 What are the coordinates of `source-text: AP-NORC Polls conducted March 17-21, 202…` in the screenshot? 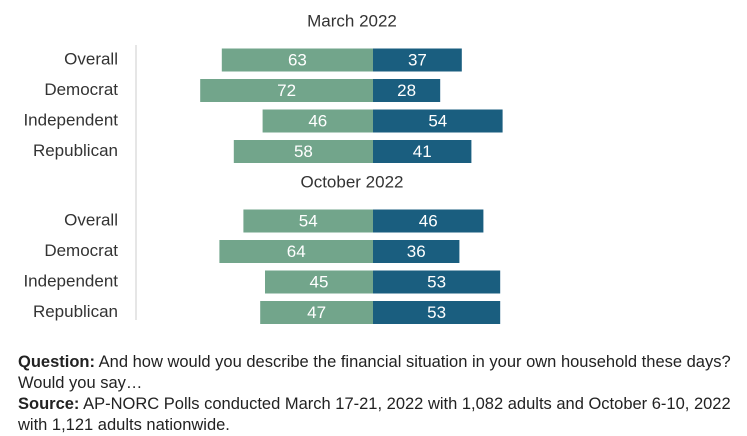 It's located at (374, 414).